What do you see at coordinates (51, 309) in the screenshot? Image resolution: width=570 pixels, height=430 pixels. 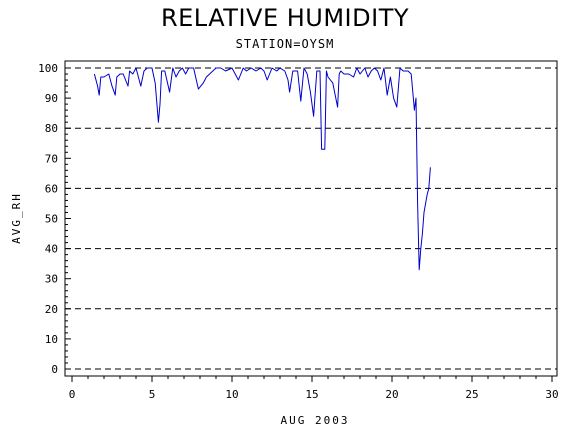 I see `y-tick-label: 20` at bounding box center [51, 309].